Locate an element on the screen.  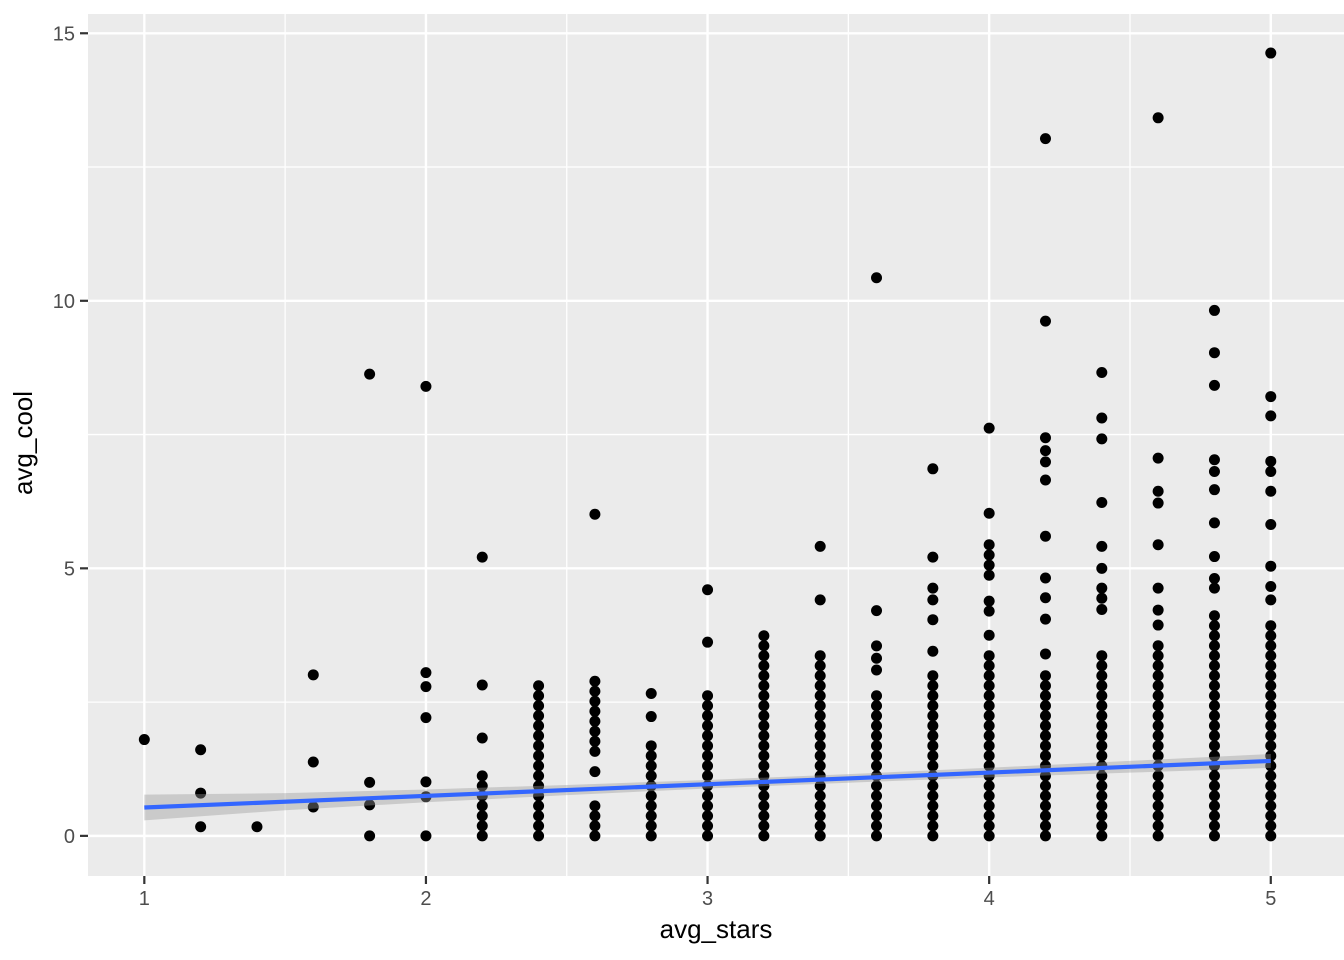
x-tick-label: 2 is located at coordinates (425, 899).